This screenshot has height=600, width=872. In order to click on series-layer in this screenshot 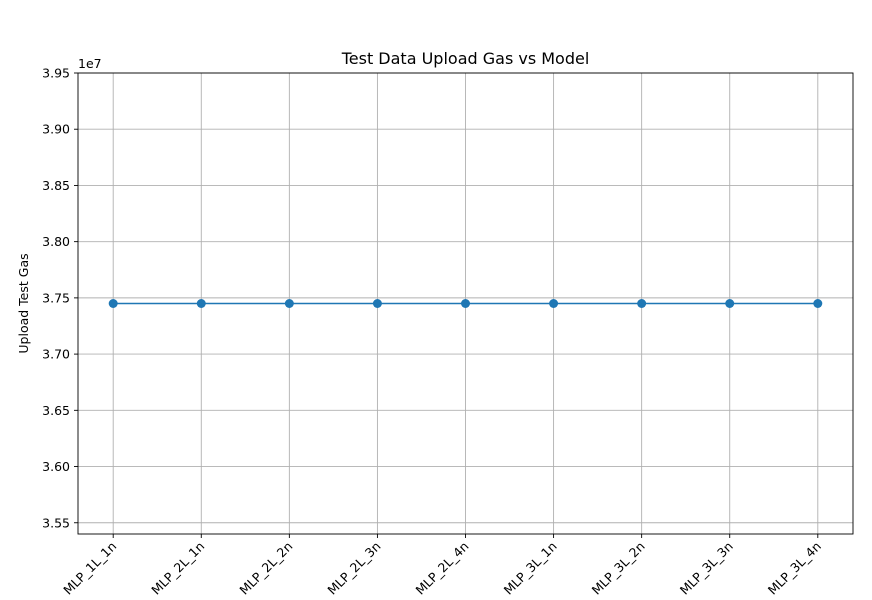, I will do `click(465, 303)`.